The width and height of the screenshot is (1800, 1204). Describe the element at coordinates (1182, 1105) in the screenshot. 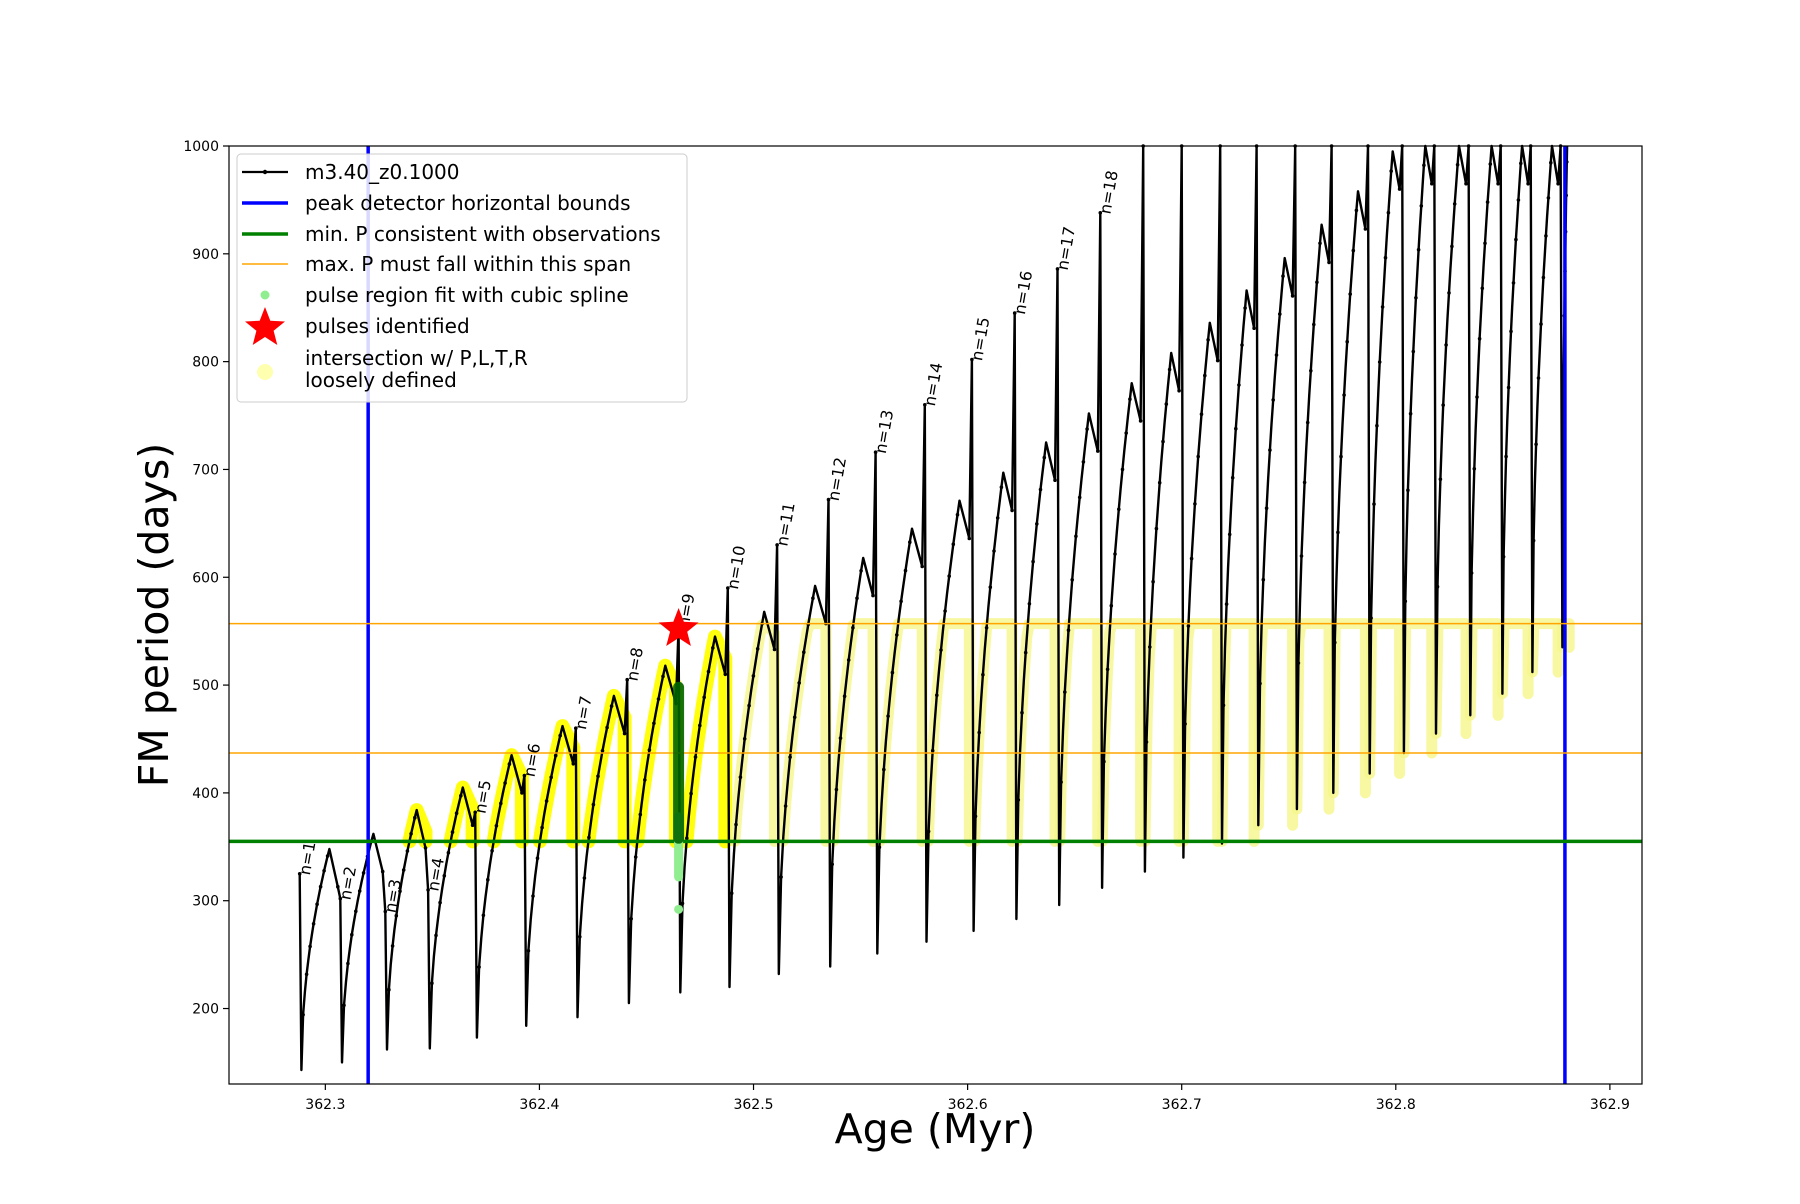

I see `x-tick-label: 362.7` at that location.